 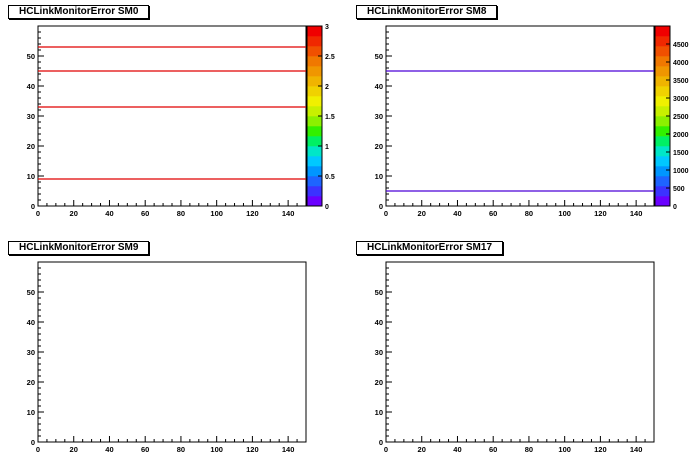 What do you see at coordinates (681, 99) in the screenshot?
I see `colorbar-tick-label: 3000` at bounding box center [681, 99].